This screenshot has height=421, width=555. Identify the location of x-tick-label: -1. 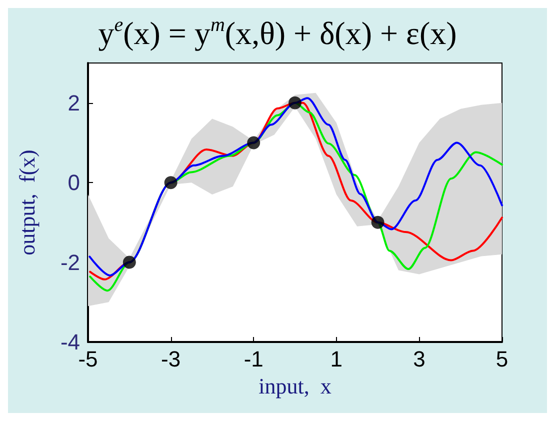
(254, 359).